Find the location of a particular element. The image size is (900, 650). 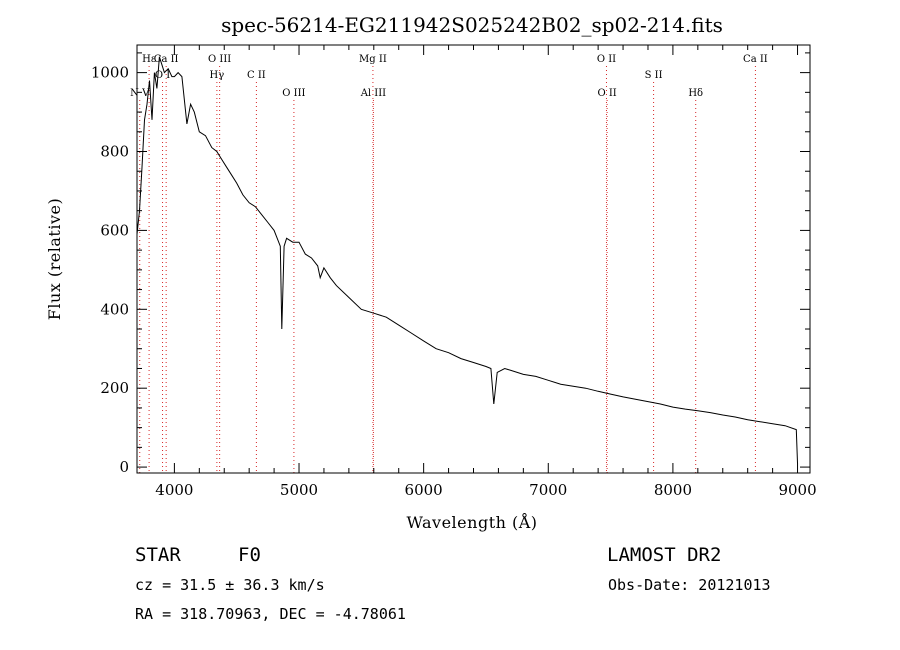

x-tick-label: 4000 is located at coordinates (174, 490).